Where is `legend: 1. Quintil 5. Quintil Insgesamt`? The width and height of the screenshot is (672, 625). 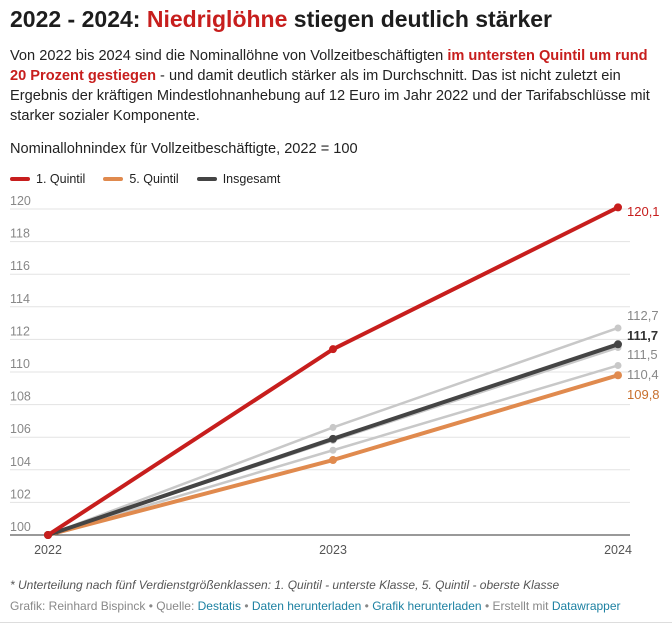
legend: 1. Quintil 5. Quintil Insgesamt is located at coordinates (145, 179).